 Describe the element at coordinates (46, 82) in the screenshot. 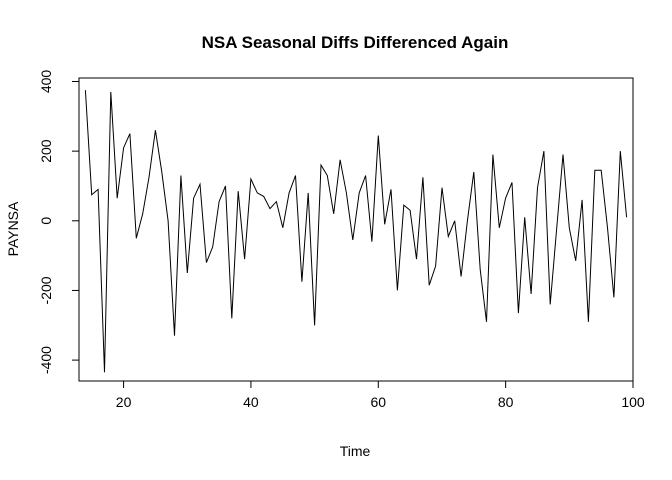

I see `y-tick-label: 400` at that location.